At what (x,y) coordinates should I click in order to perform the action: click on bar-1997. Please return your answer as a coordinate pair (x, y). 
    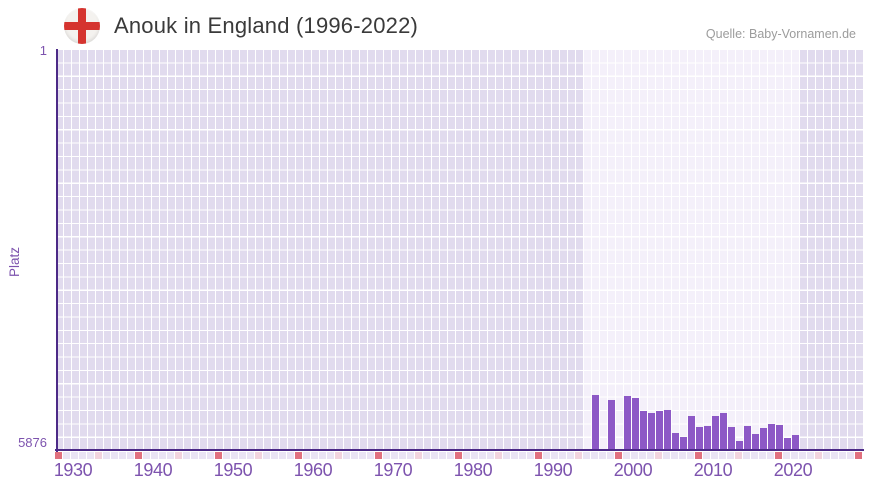
    Looking at the image, I should click on (595, 422).